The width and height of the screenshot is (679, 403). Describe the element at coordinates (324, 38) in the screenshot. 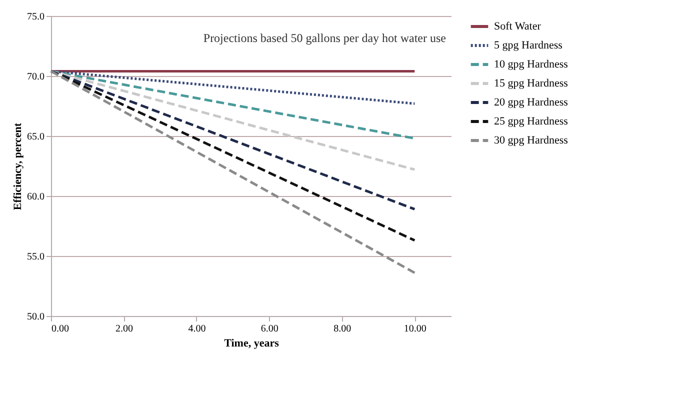

I see `annotation: Projections based 50 gallons per day hot water use` at that location.